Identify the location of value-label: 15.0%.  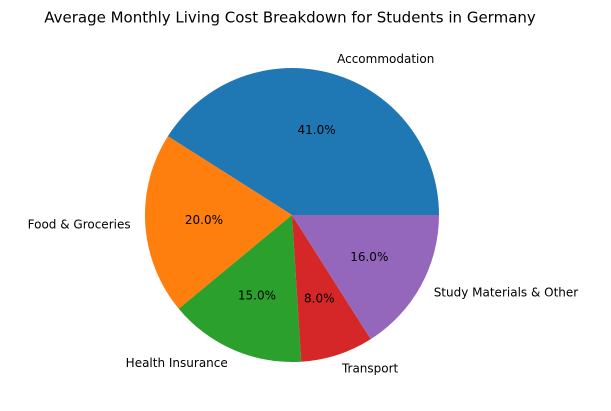
(257, 295).